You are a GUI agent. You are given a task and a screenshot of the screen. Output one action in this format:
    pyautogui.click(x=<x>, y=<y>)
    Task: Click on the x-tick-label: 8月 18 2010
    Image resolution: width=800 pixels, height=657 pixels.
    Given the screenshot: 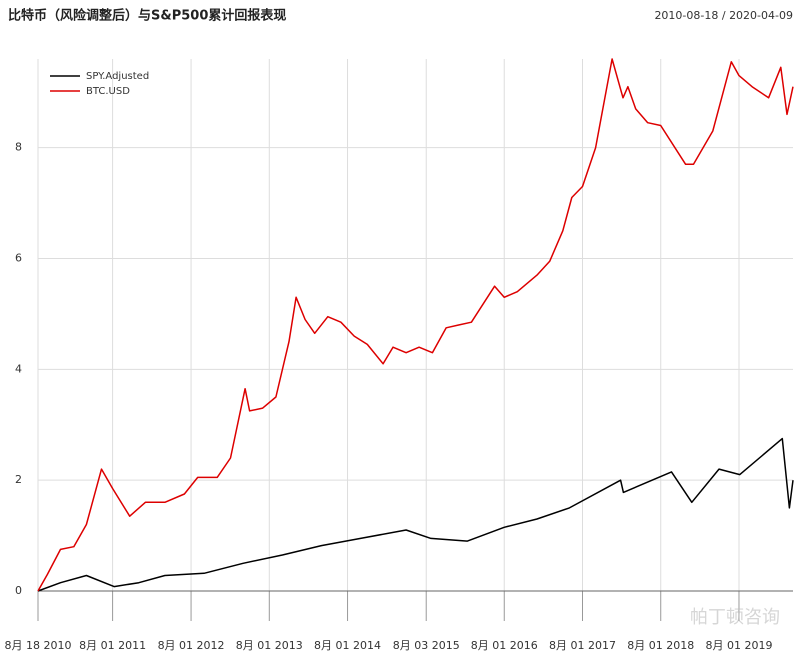 What is the action you would take?
    pyautogui.click(x=38, y=645)
    